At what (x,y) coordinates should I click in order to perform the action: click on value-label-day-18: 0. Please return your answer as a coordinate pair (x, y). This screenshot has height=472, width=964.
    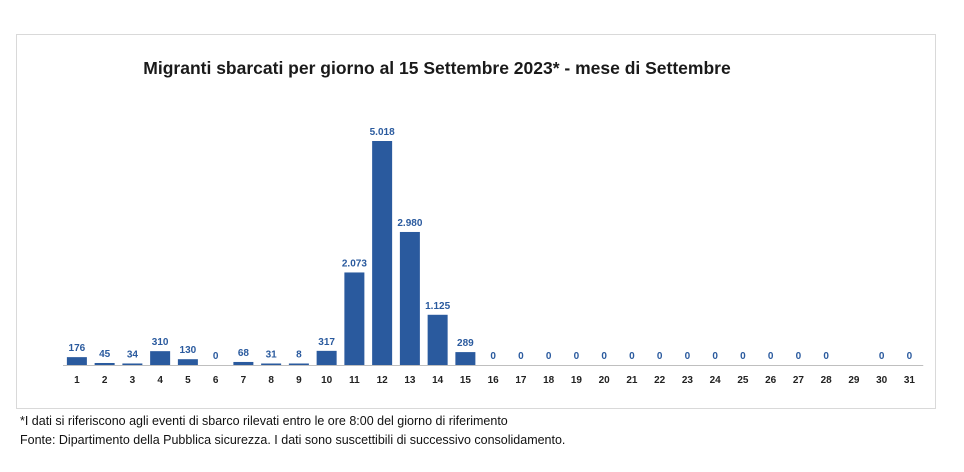
    Looking at the image, I should click on (549, 356).